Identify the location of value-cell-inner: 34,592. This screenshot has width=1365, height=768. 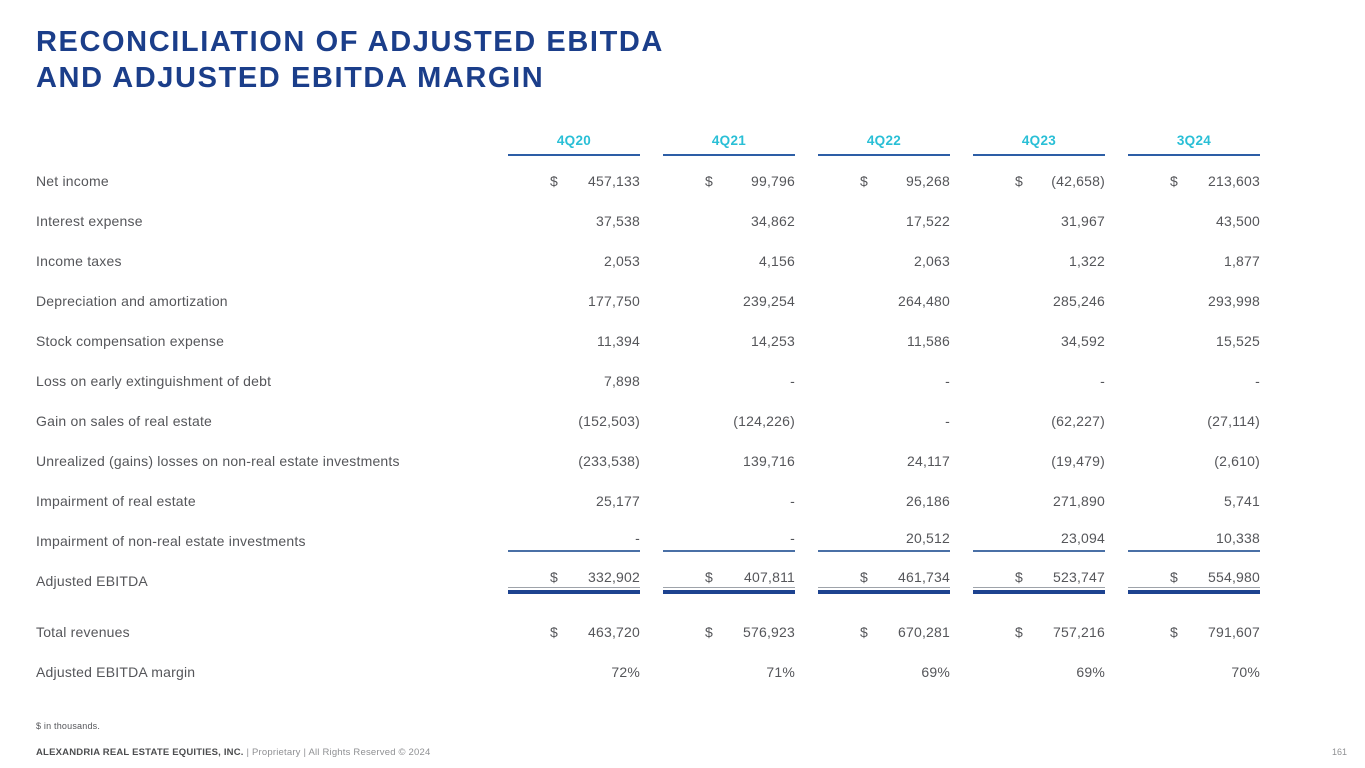
(1039, 341).